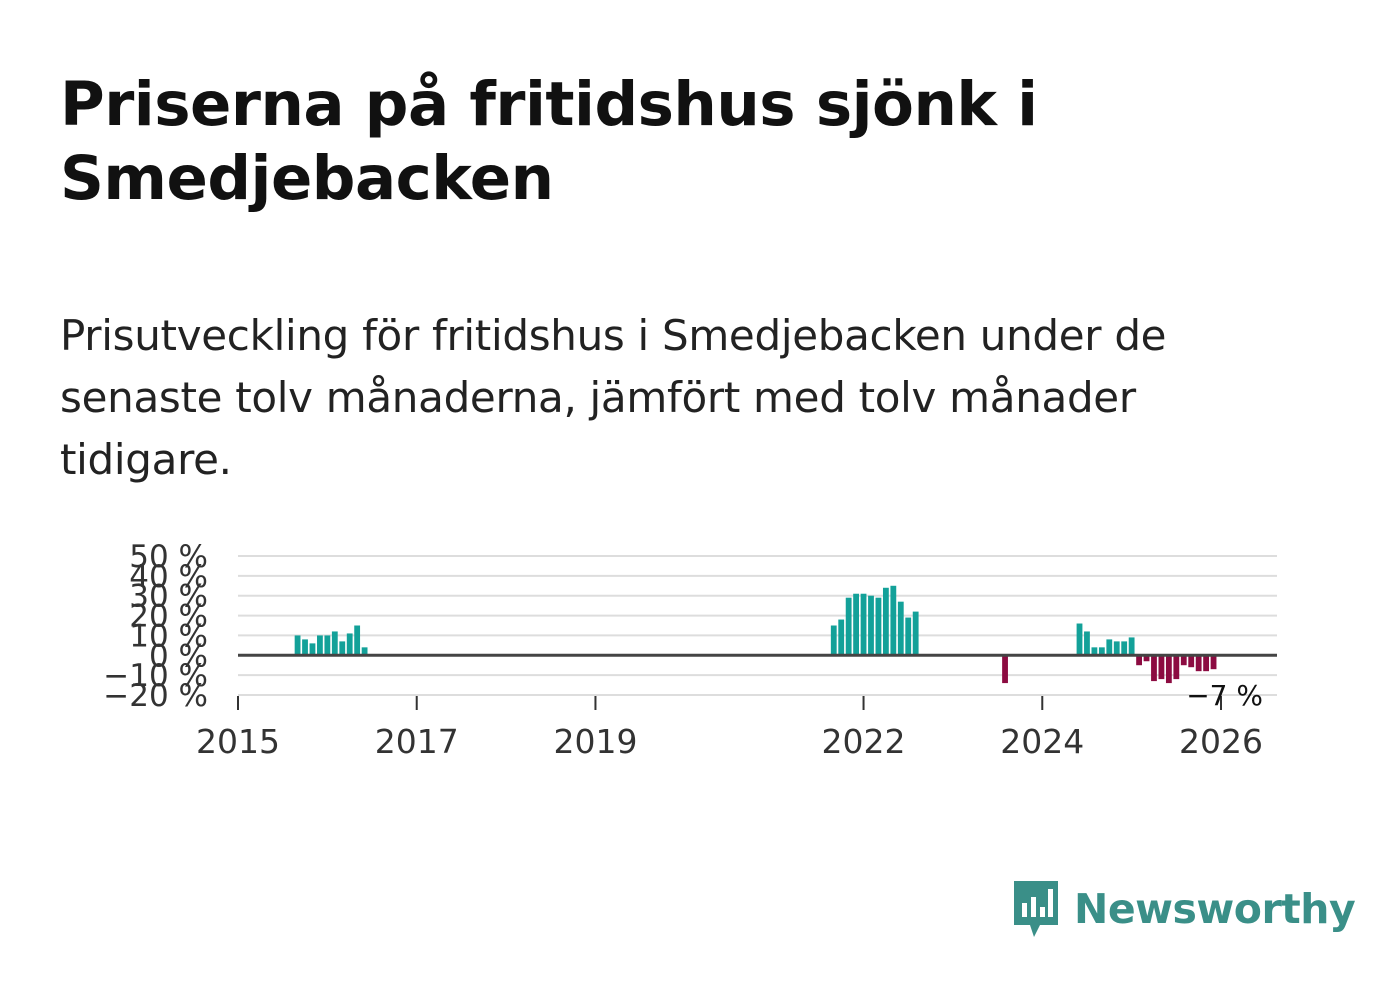 The width and height of the screenshot is (1382, 999). Describe the element at coordinates (417, 741) in the screenshot. I see `x-tick-label: 2017` at that location.